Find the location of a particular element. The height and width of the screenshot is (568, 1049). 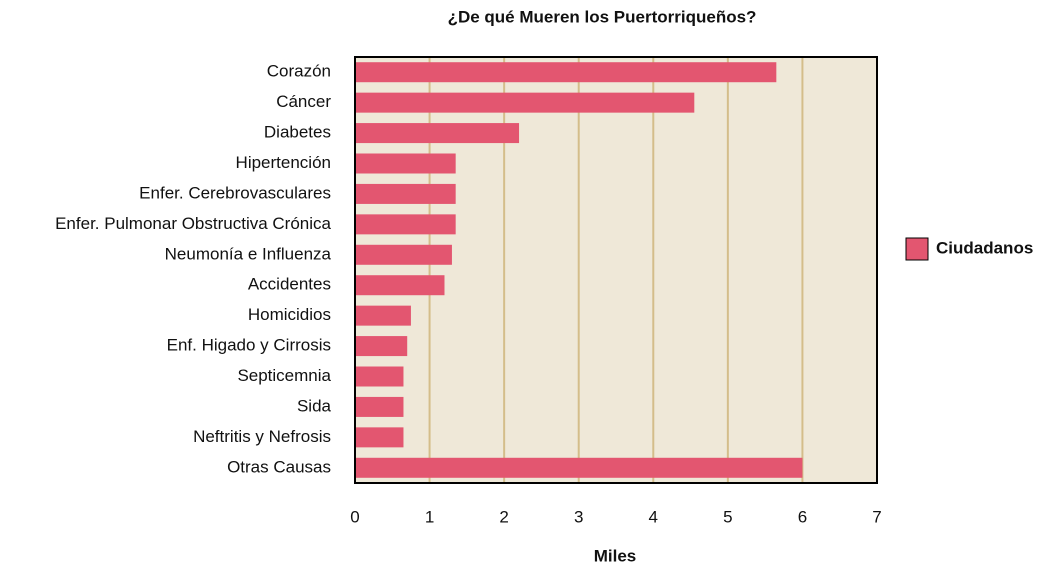

legend-label: Ciudadanos is located at coordinates (984, 247).